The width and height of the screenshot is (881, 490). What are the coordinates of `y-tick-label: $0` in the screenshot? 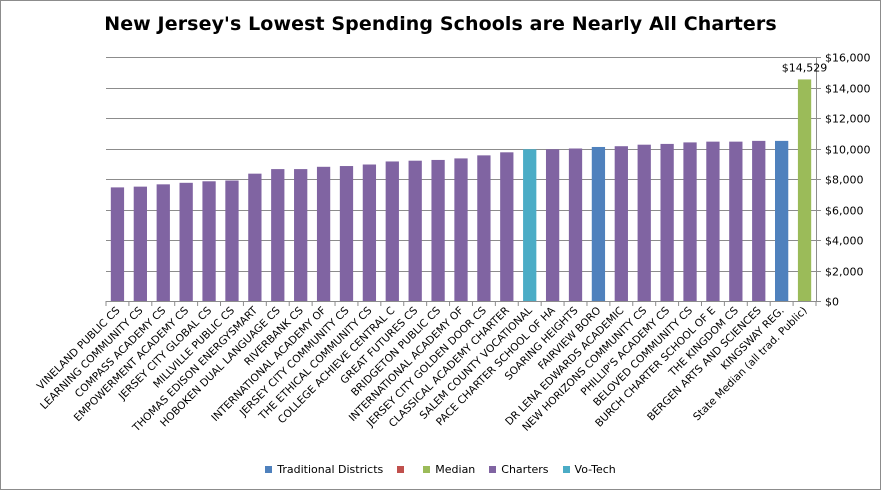 It's located at (832, 302).